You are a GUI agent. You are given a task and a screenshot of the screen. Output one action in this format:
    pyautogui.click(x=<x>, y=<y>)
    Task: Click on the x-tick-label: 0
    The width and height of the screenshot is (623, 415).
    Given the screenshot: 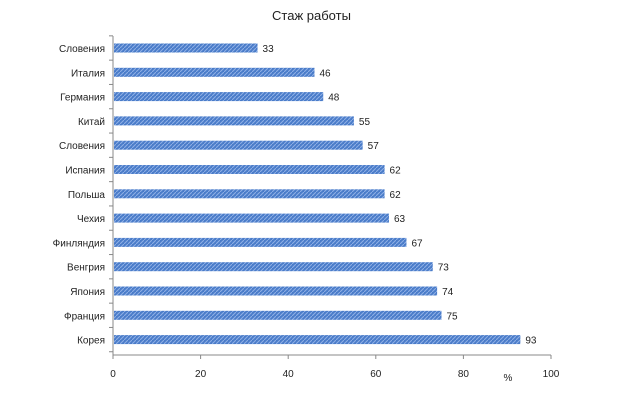 What is the action you would take?
    pyautogui.click(x=113, y=374)
    